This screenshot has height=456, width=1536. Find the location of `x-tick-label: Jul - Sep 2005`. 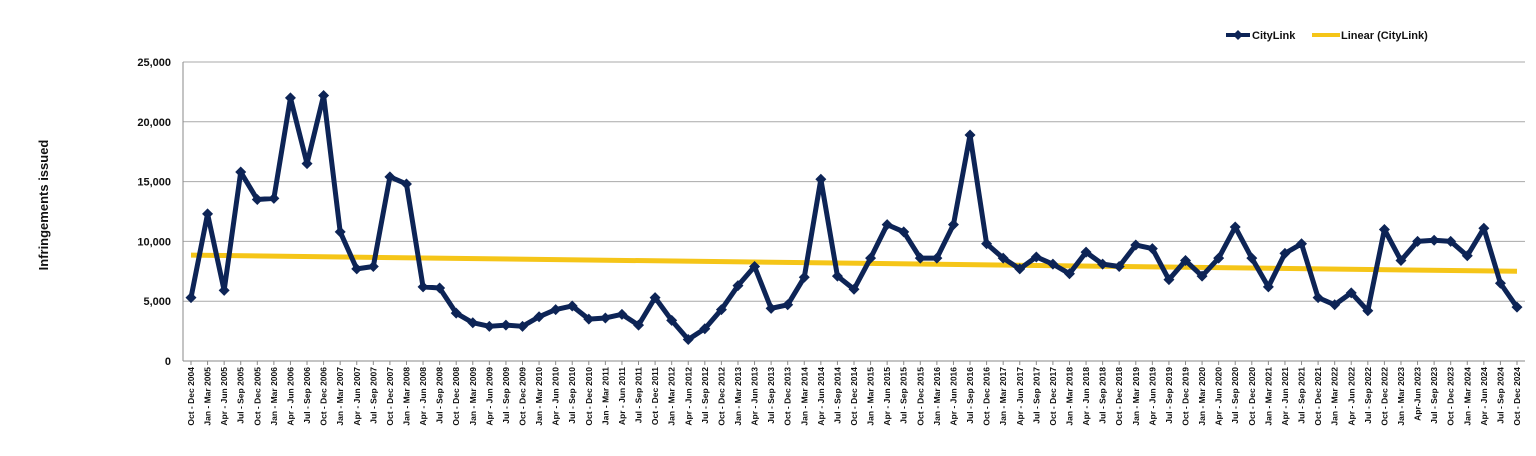

x-tick-label: Jul - Sep 2005 is located at coordinates (241, 395).